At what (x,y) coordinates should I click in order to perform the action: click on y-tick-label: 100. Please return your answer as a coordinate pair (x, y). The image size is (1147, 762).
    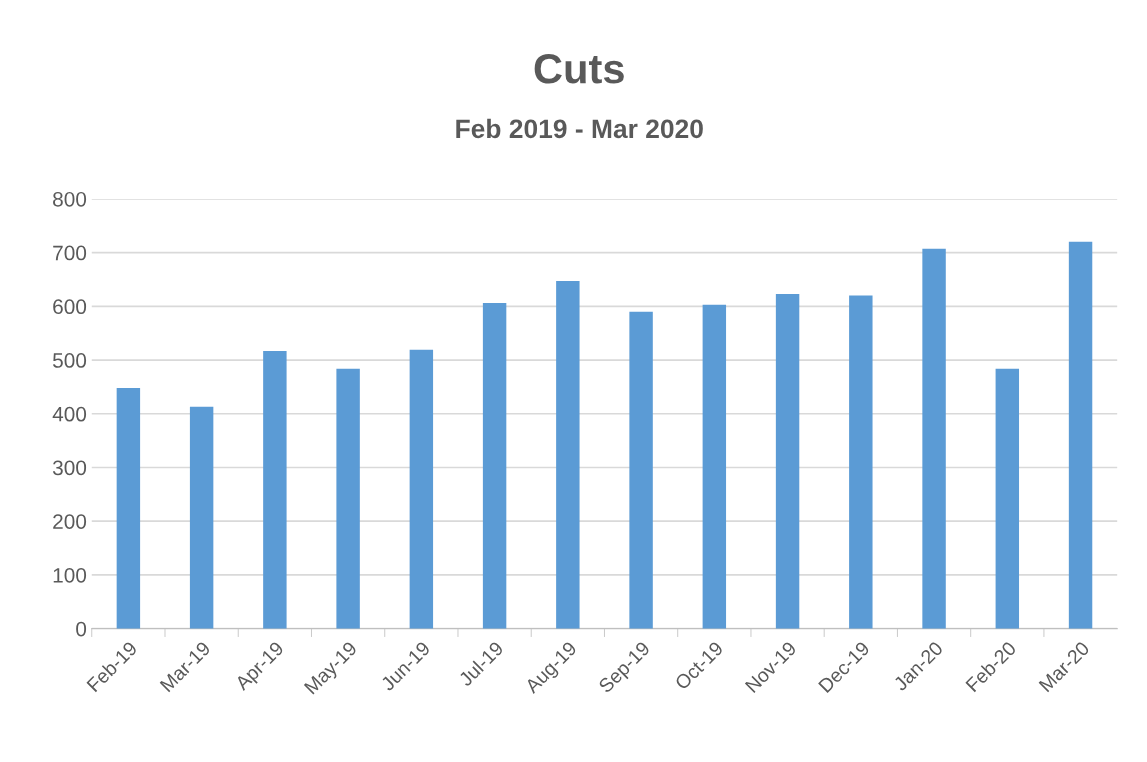
    Looking at the image, I should click on (70, 575).